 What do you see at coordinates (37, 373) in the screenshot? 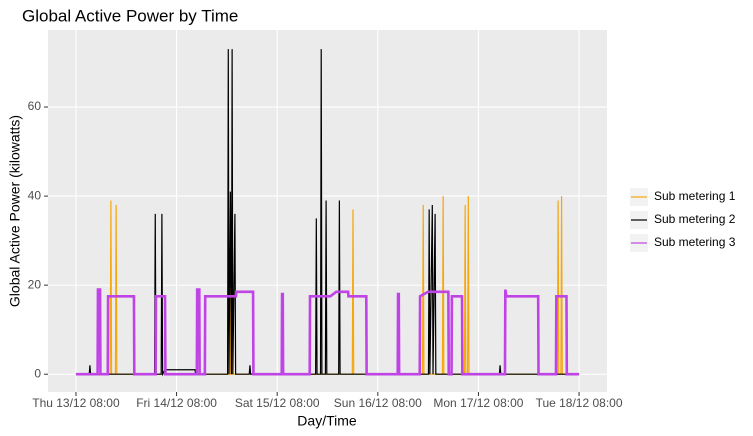
I see `y-tick-label: 0` at bounding box center [37, 373].